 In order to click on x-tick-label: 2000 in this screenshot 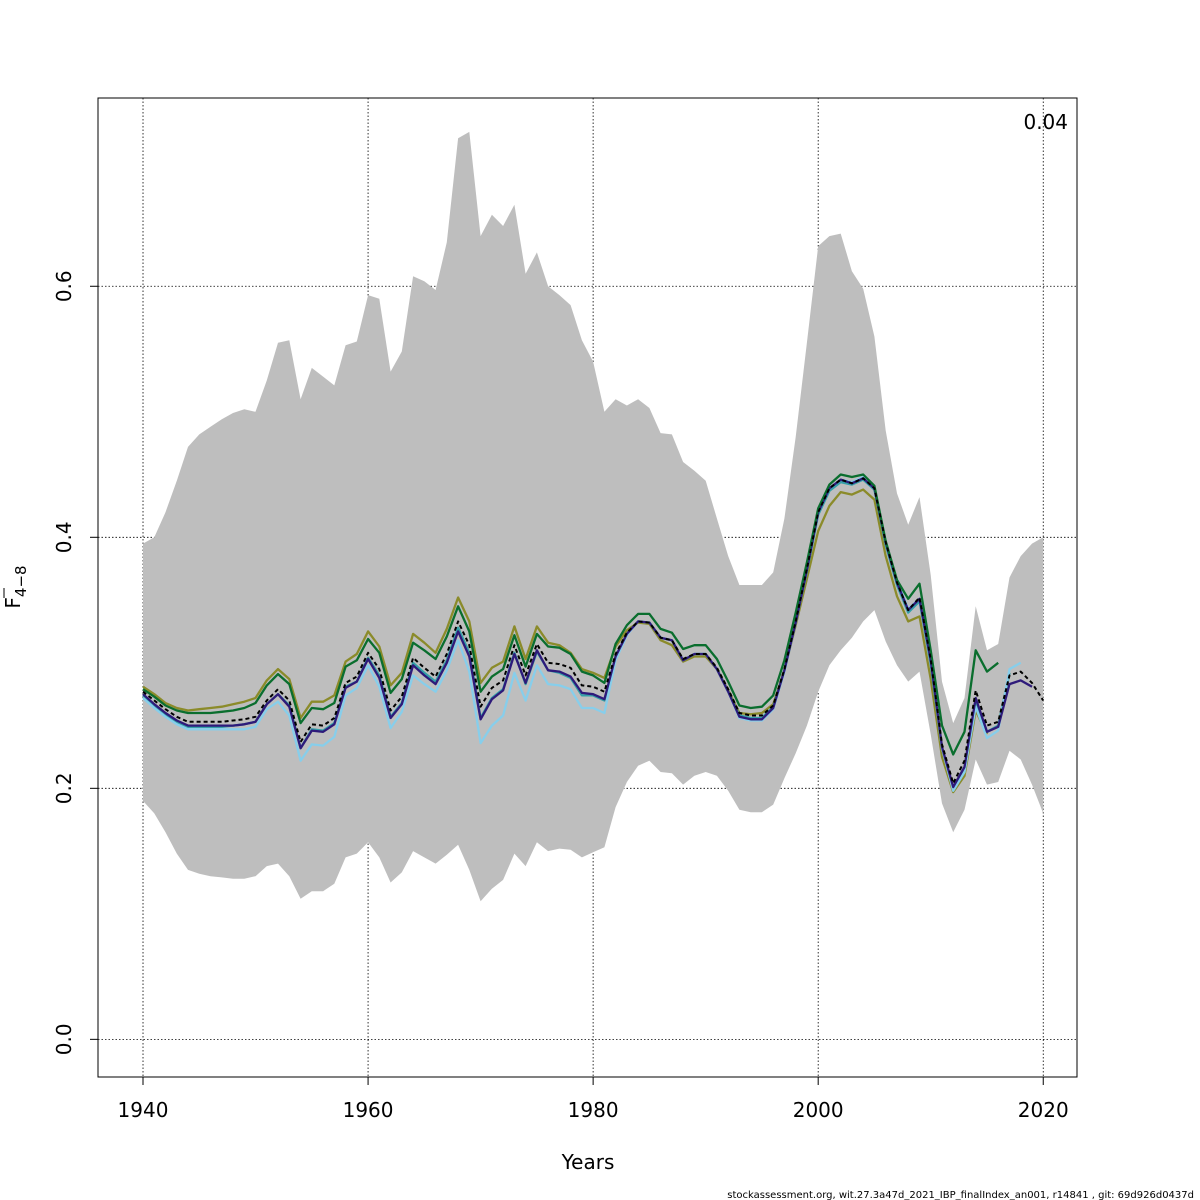, I will do `click(818, 1110)`.